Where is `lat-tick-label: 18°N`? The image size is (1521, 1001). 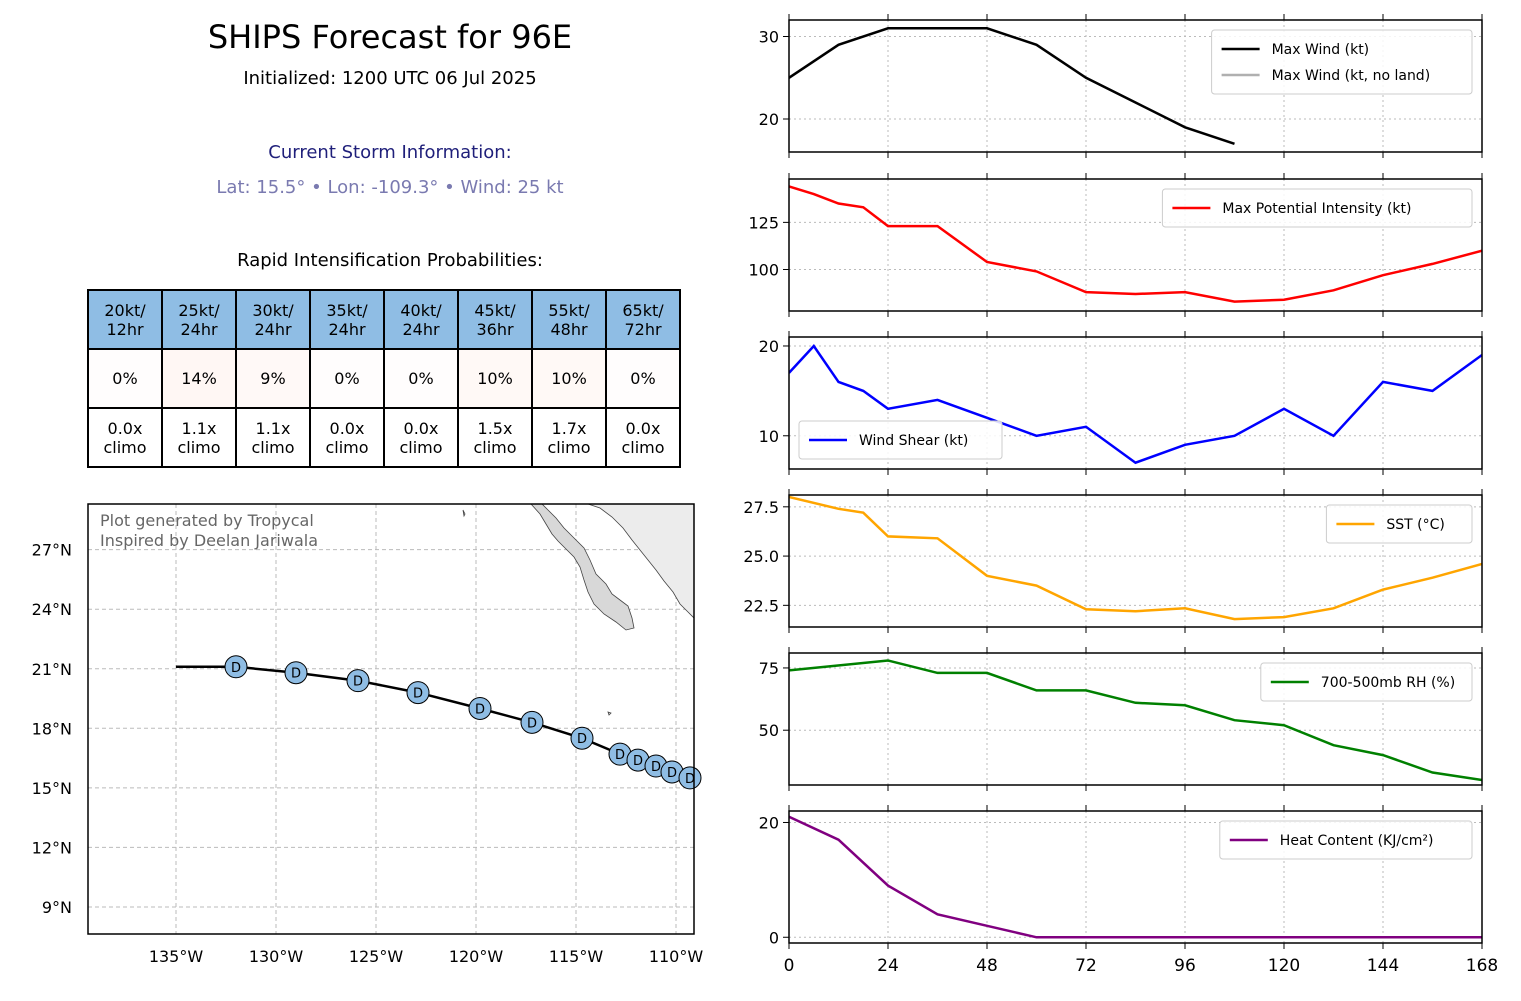
lat-tick-label: 18°N is located at coordinates (52, 728).